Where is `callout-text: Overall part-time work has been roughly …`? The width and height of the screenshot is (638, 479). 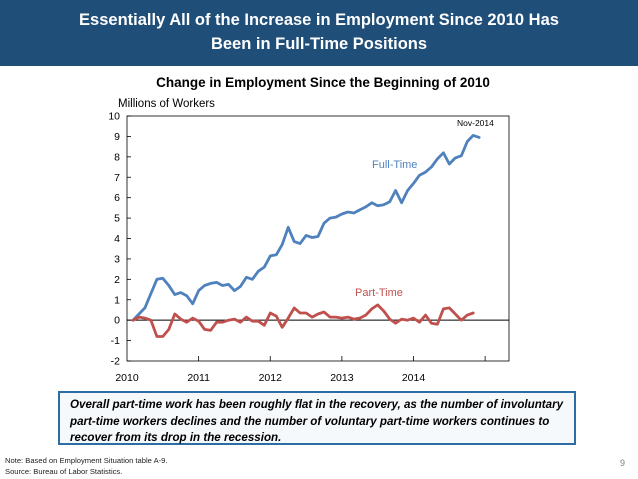 callout-text: Overall part-time work has been roughly … is located at coordinates (317, 421).